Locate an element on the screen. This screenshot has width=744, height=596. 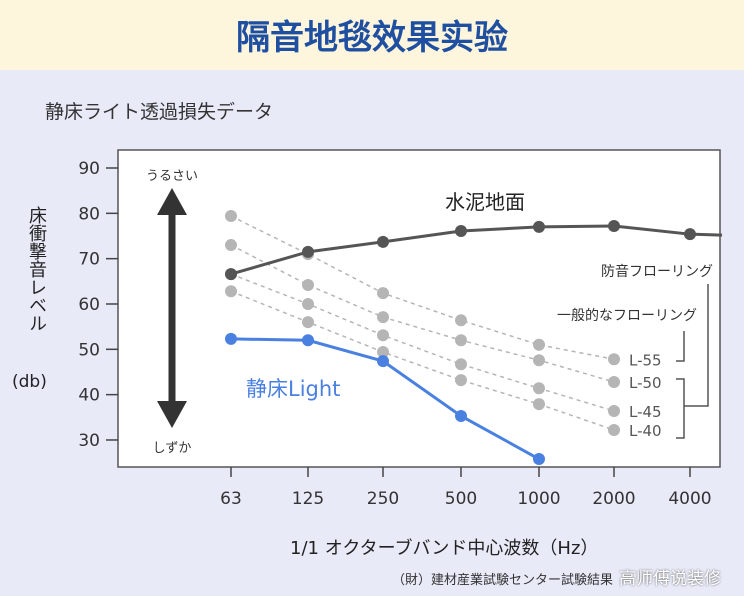
y-tick-label: 70 is located at coordinates (89, 260).